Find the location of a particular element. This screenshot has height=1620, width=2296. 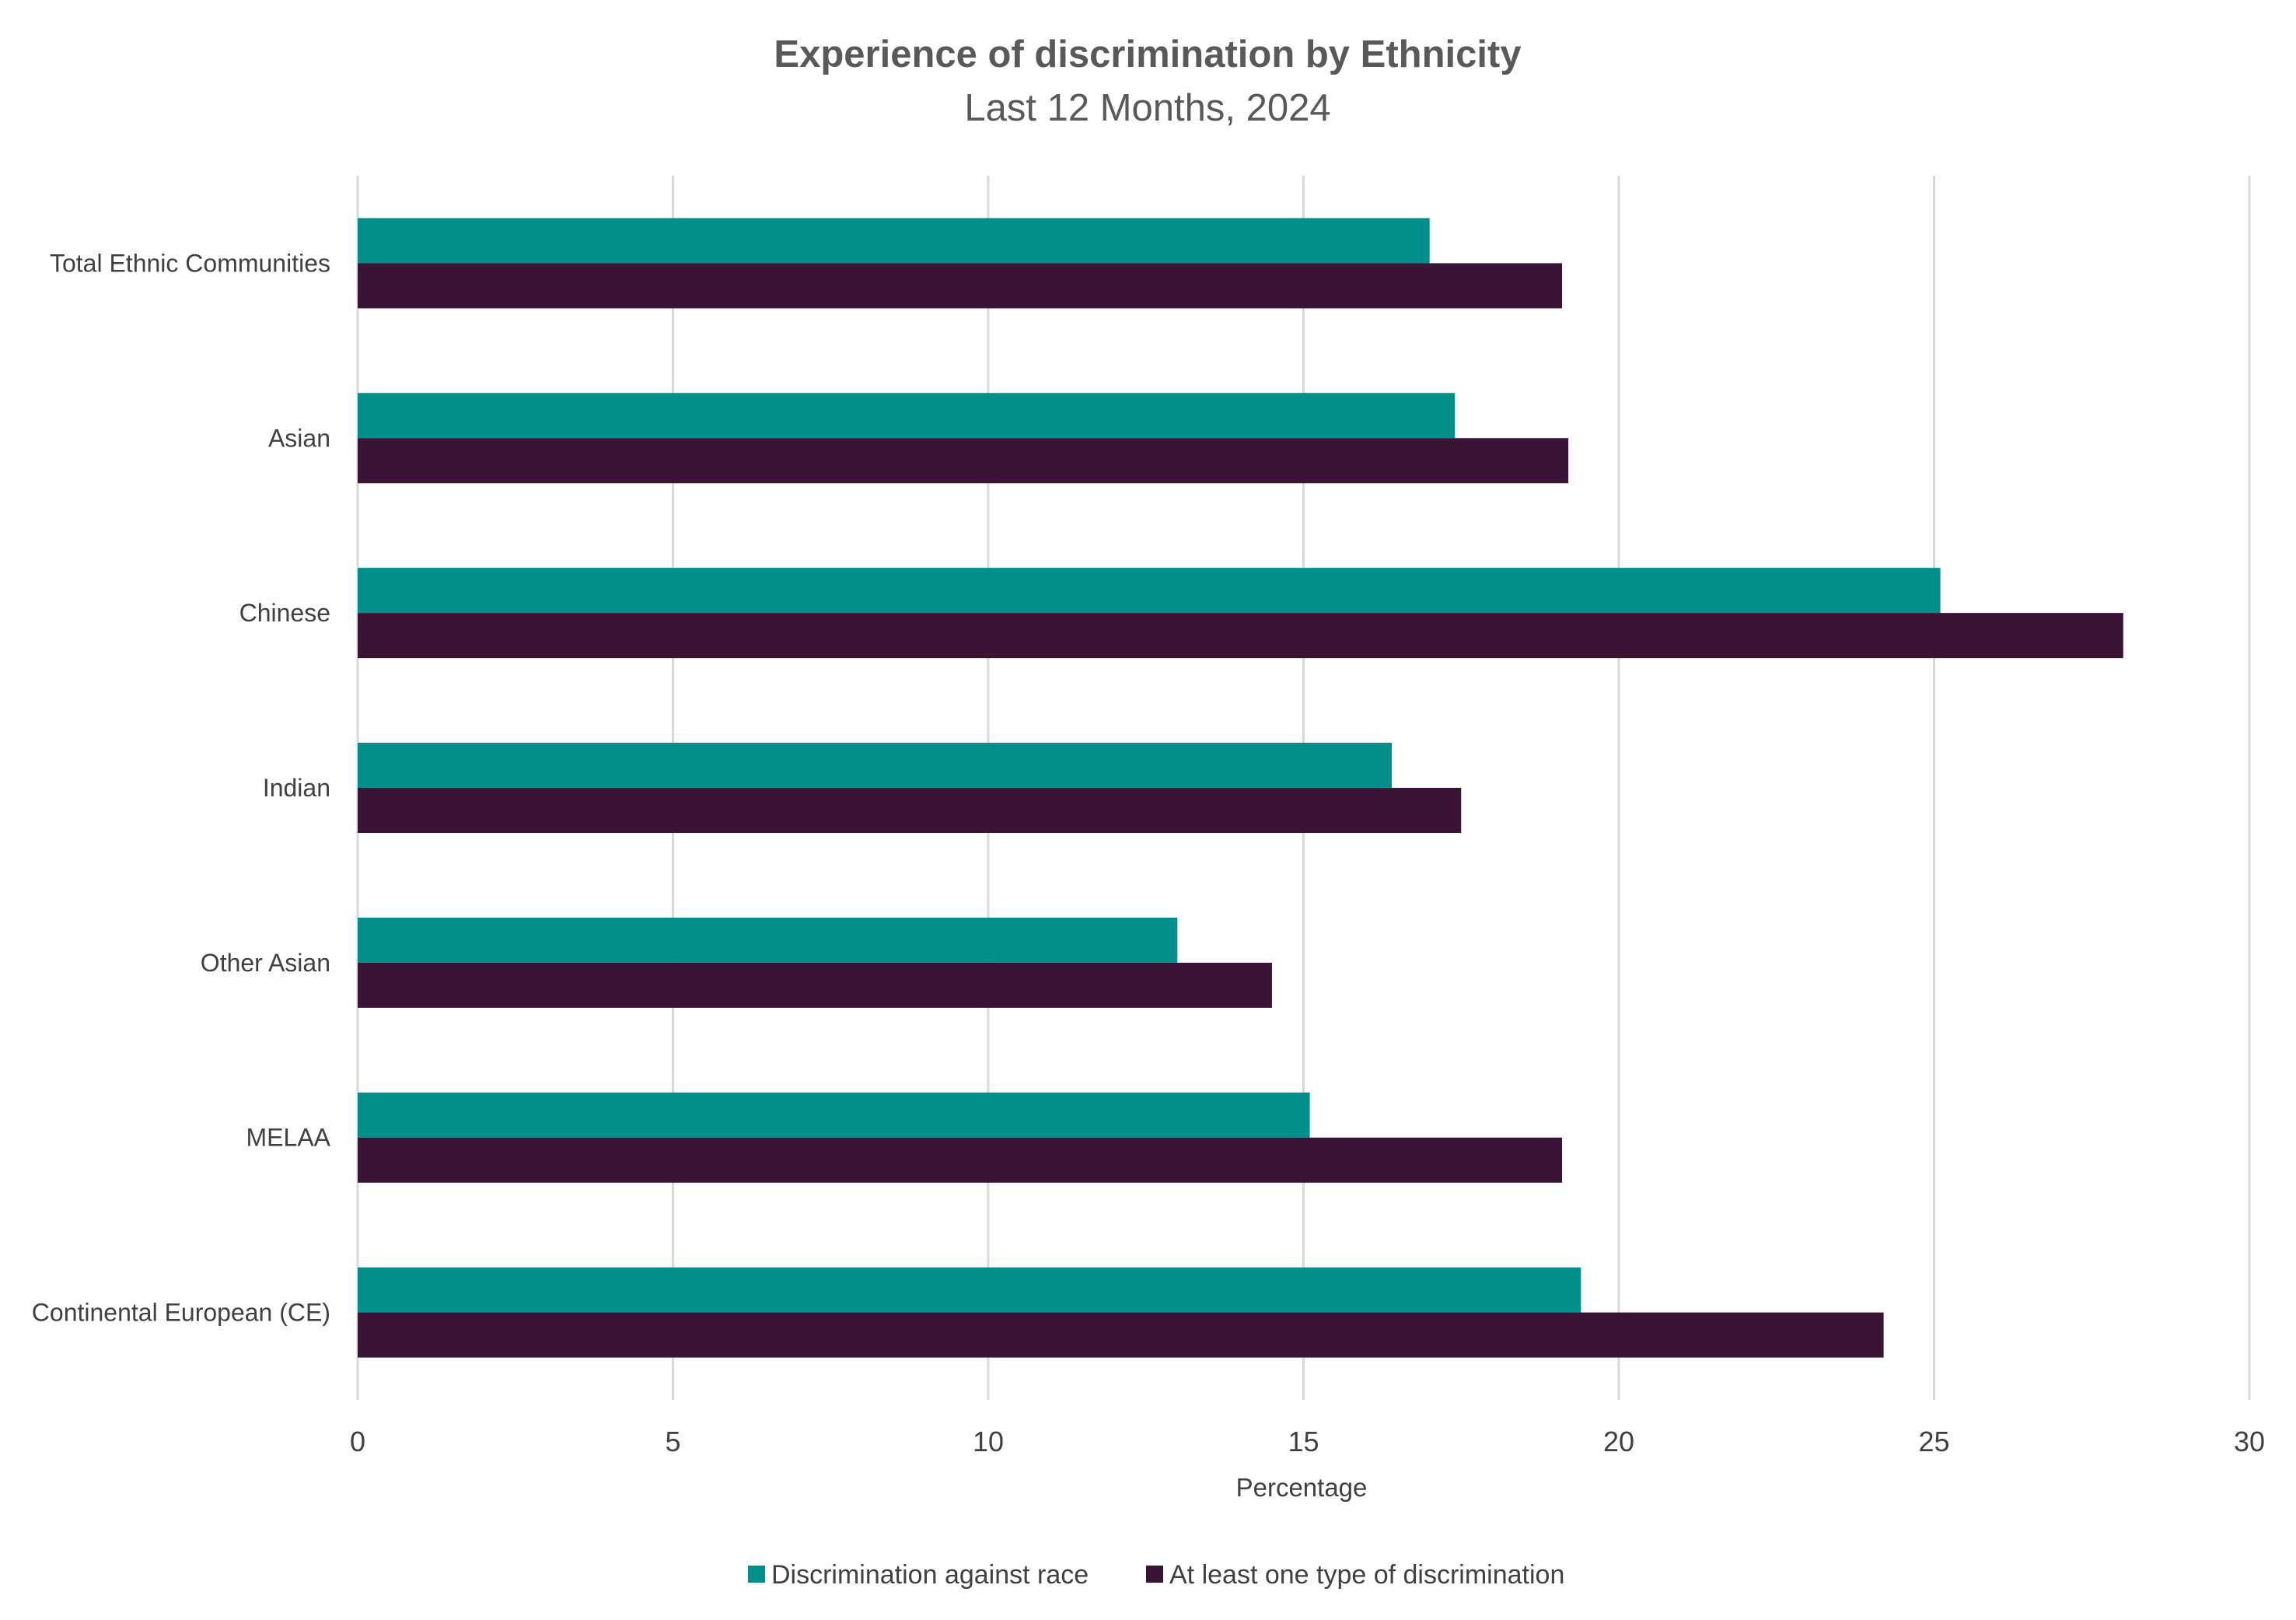

category-label: Other Asian is located at coordinates (265, 963).